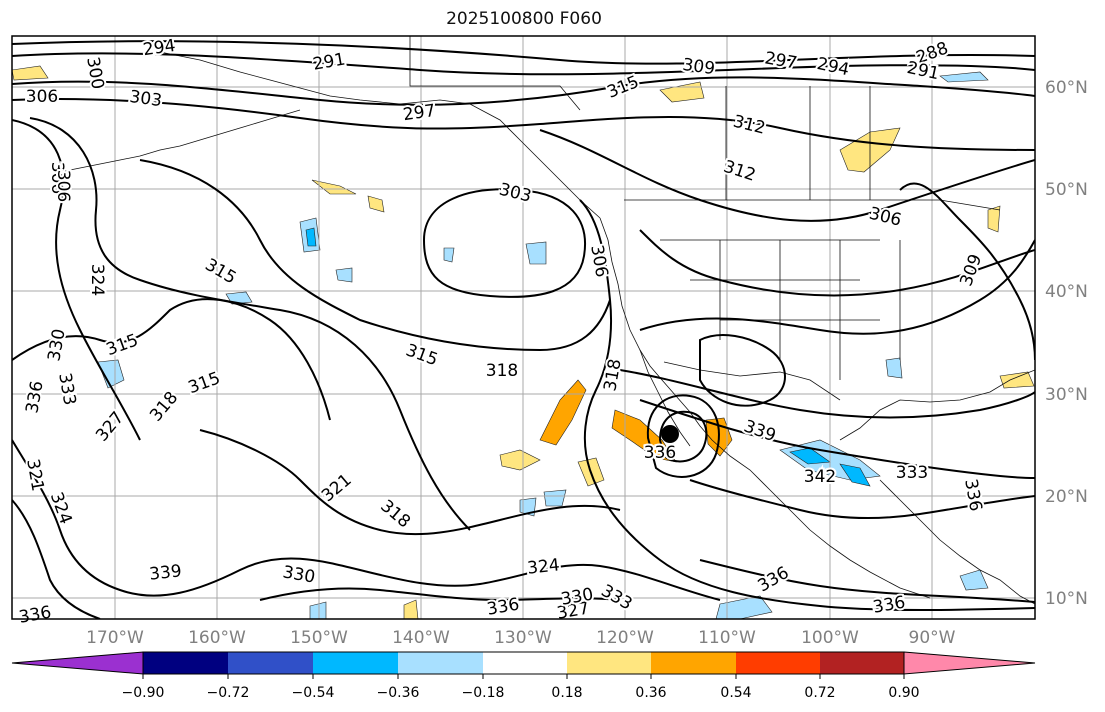 Image resolution: width=1105 pixels, height=712 pixels. Describe the element at coordinates (319, 638) in the screenshot. I see `lon-label: 150°W` at that location.